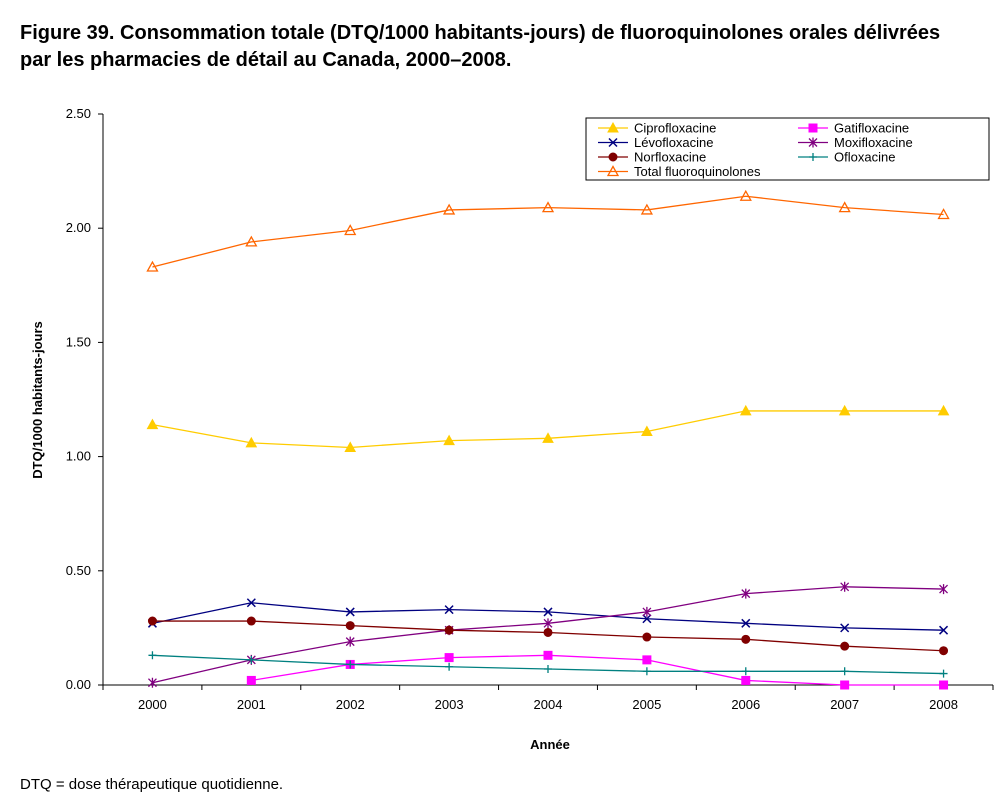 Image resolution: width=1003 pixels, height=802 pixels. I want to click on legend-label: Moxifloxacine, so click(873, 142).